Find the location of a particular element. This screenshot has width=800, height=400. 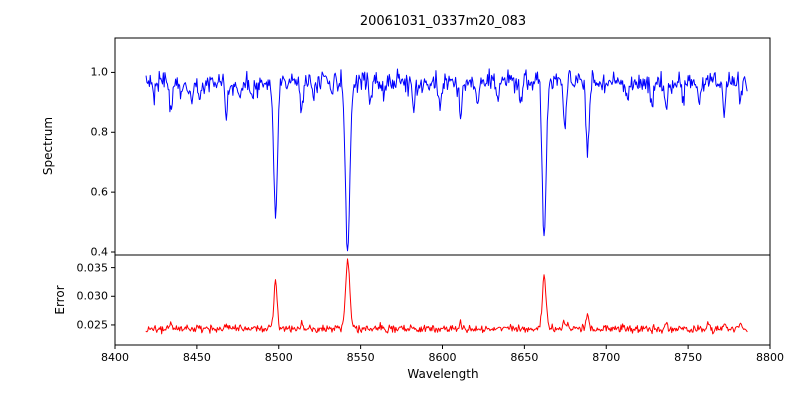

x-tick-label: 8650 is located at coordinates (524, 357).